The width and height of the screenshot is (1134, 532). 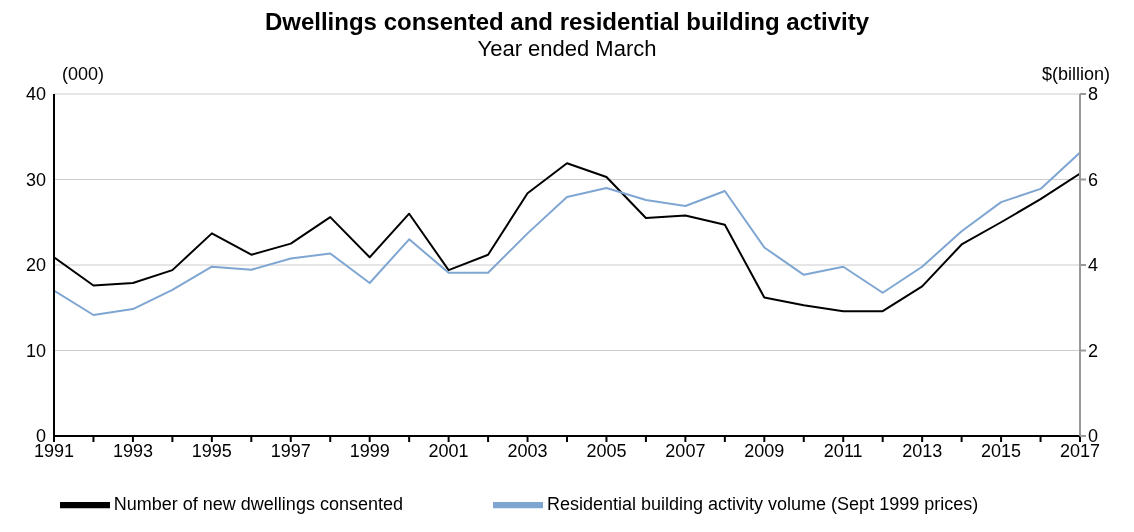 I want to click on x-tick-label: 2013, so click(x=922, y=450).